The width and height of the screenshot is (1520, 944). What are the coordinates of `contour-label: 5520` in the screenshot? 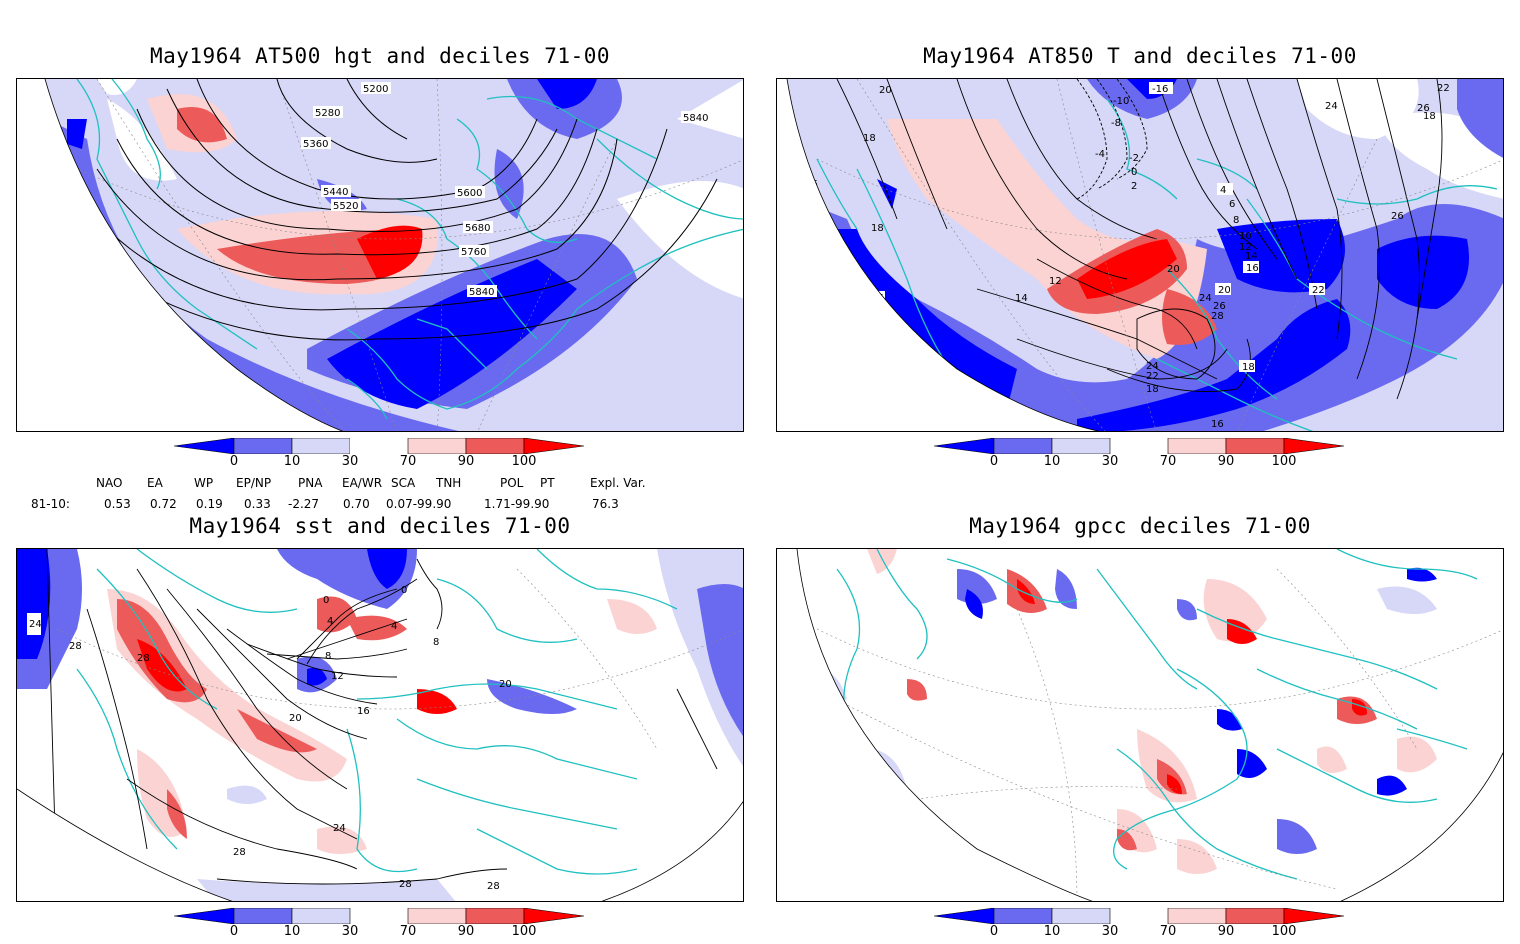 It's located at (345, 206).